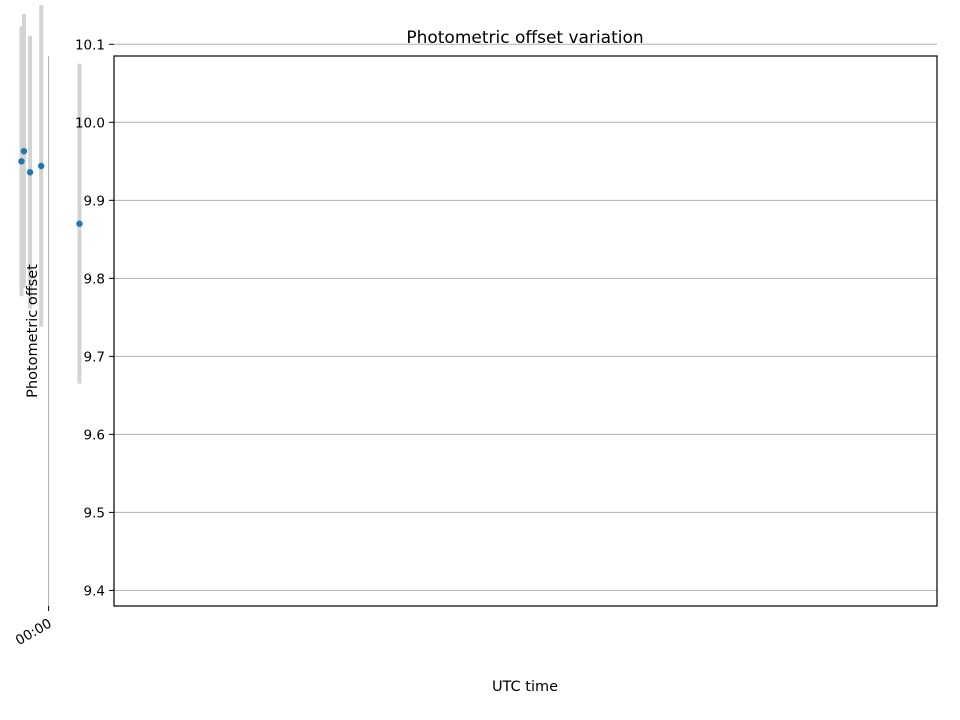  Describe the element at coordinates (94, 435) in the screenshot. I see `y-tick-label: 9.6` at that location.